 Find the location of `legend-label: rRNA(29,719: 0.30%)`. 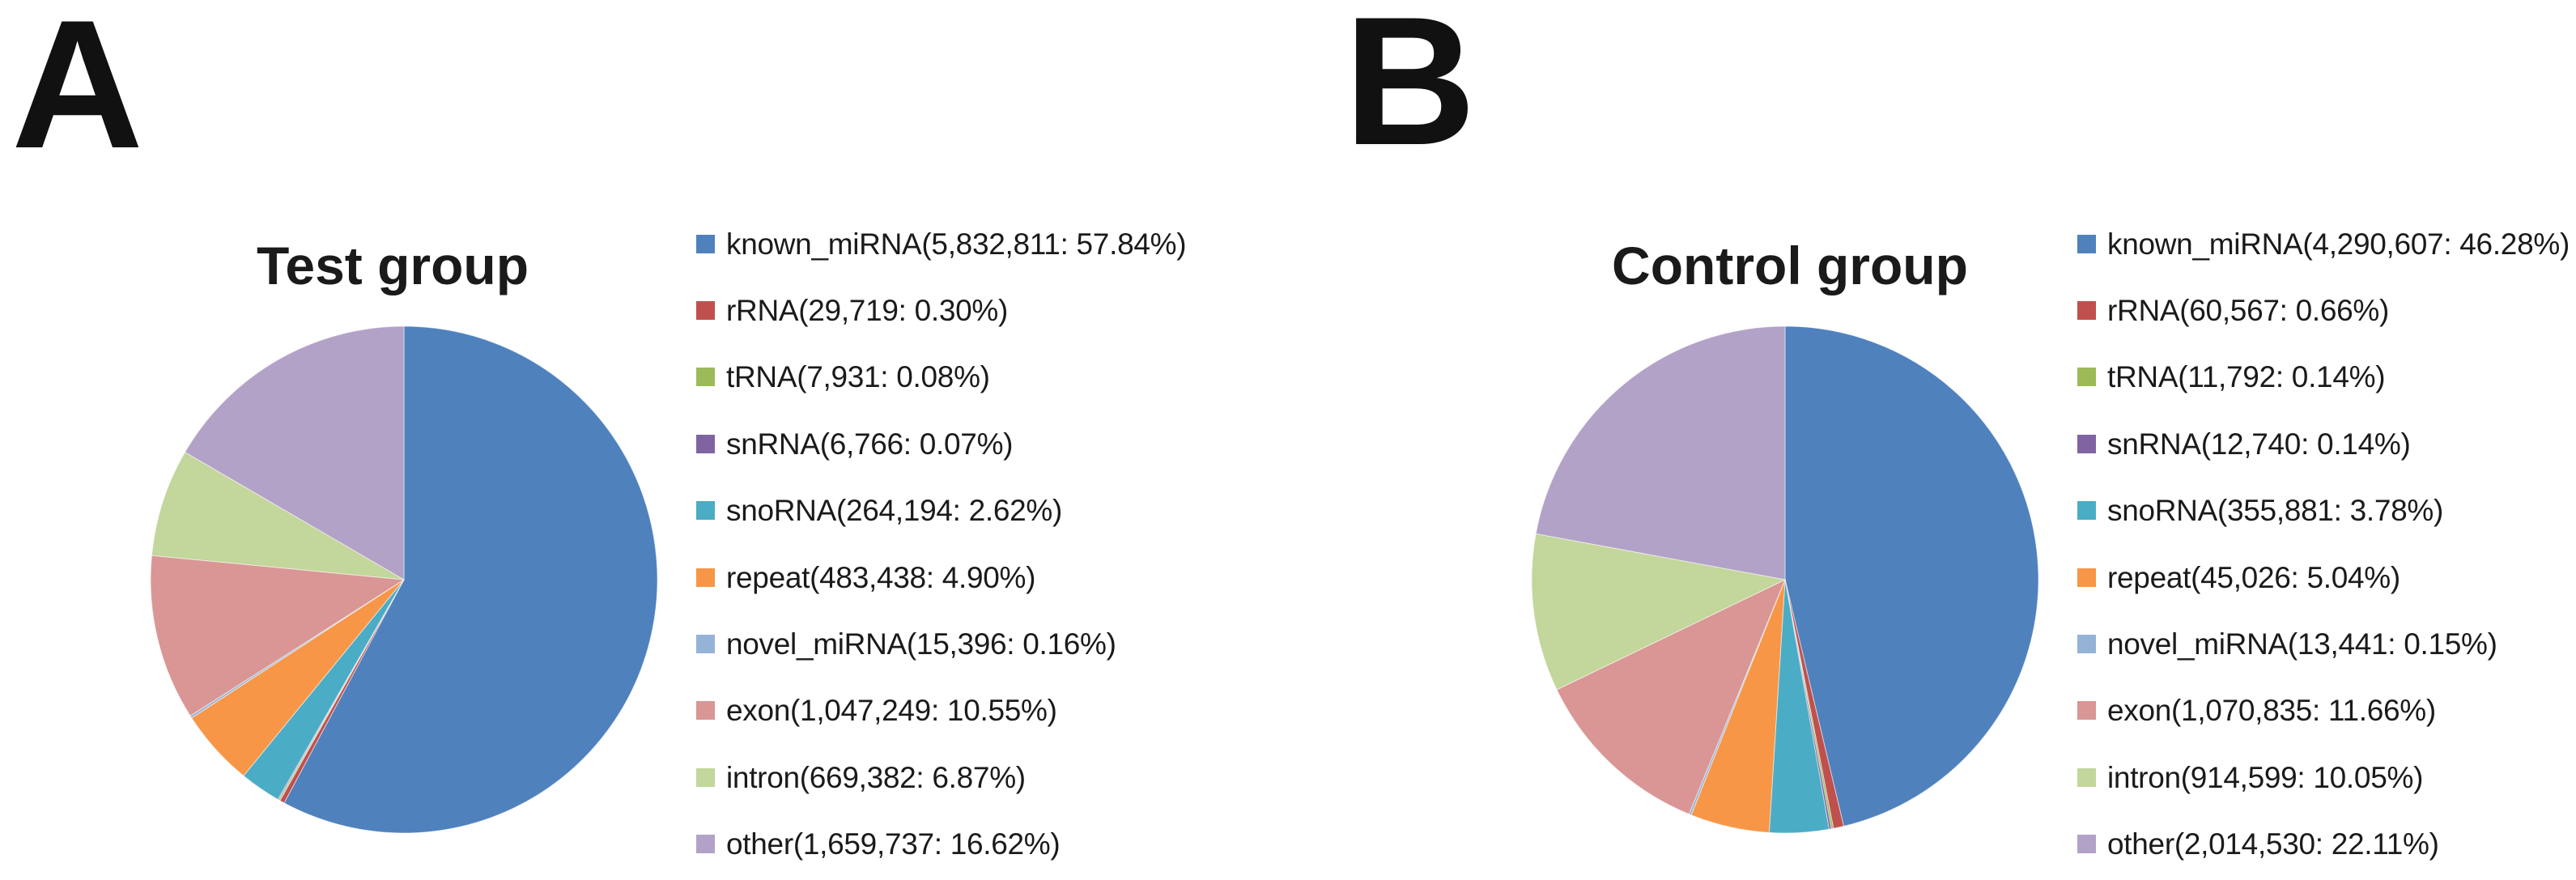

legend-label: rRNA(29,719: 0.30%) is located at coordinates (867, 311).